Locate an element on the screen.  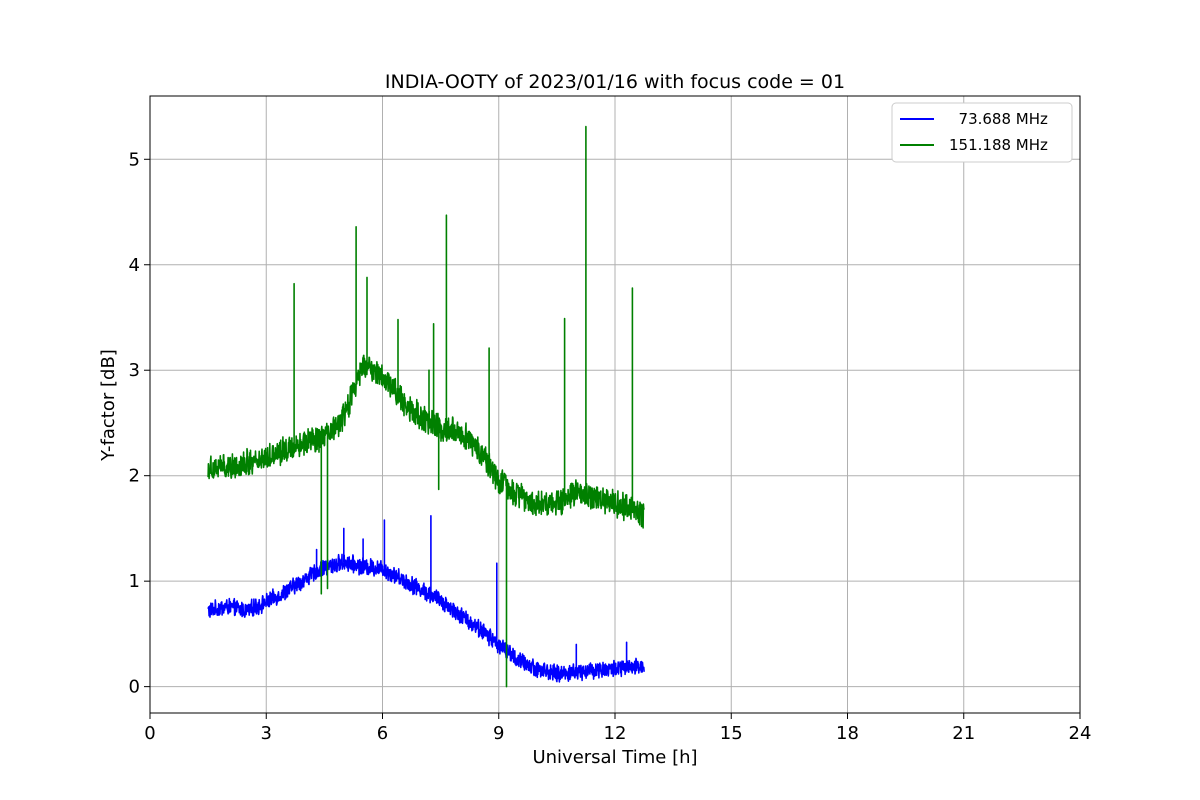
y-tick-label: 5 is located at coordinates (134, 159).